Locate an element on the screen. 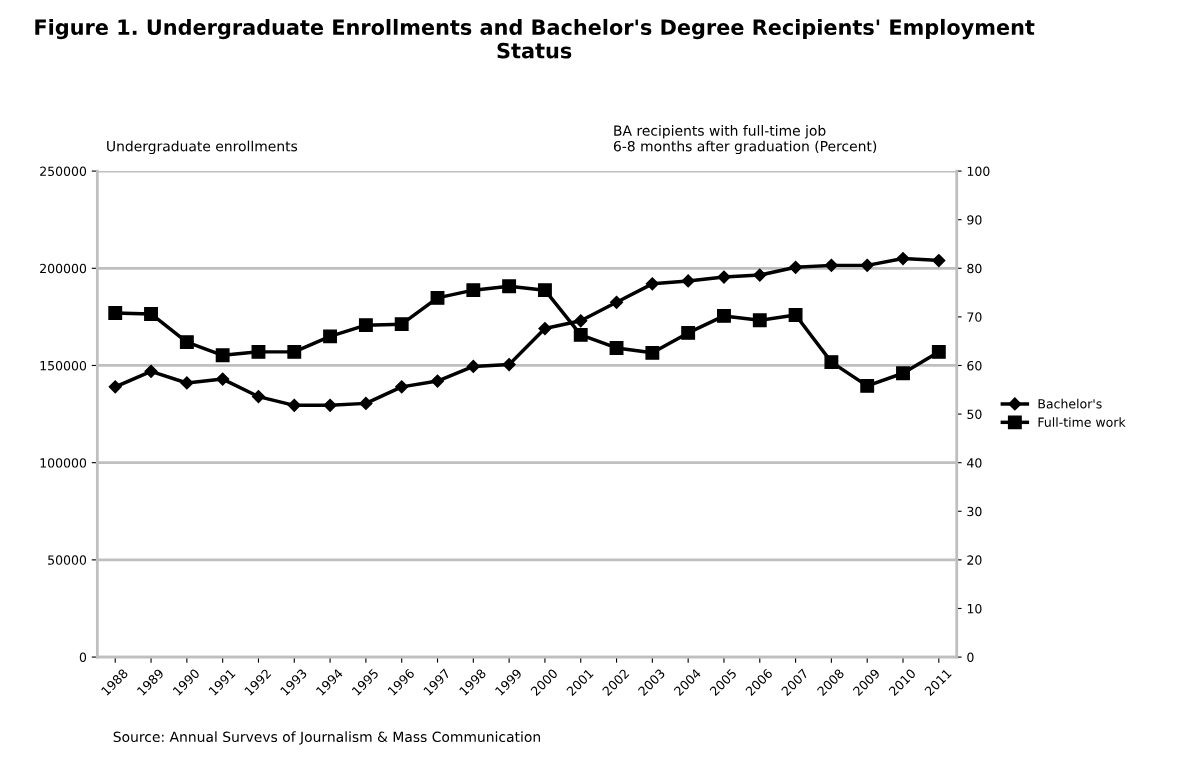  y2-axis-title: BA recipients with full-time job 6-8 months after graduation (Percent) is located at coordinates (745, 140).